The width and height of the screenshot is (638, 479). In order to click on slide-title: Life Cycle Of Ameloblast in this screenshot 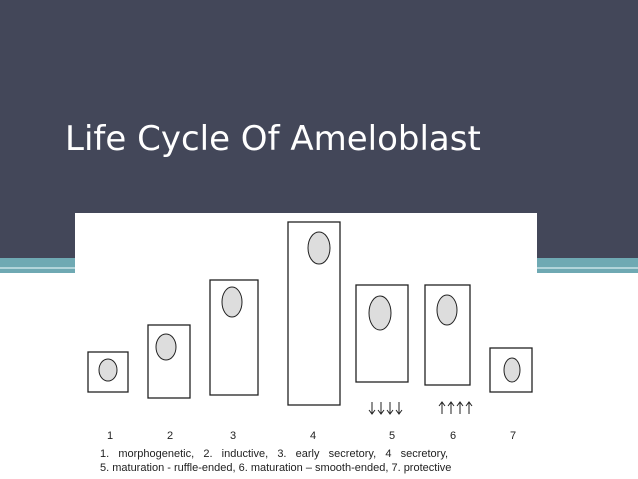, I will do `click(273, 139)`.